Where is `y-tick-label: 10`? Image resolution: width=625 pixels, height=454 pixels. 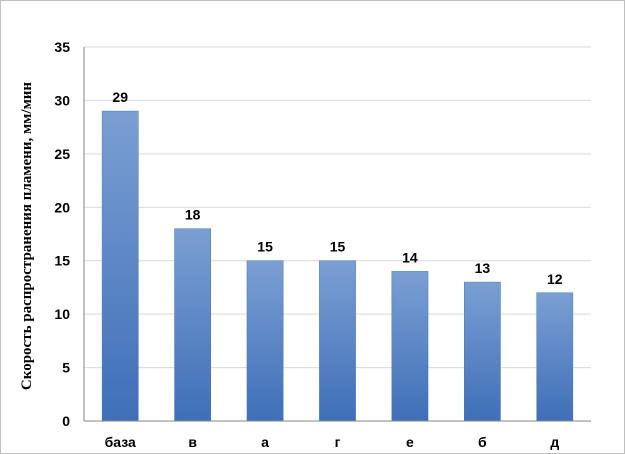
y-tick-label: 10 is located at coordinates (62, 314).